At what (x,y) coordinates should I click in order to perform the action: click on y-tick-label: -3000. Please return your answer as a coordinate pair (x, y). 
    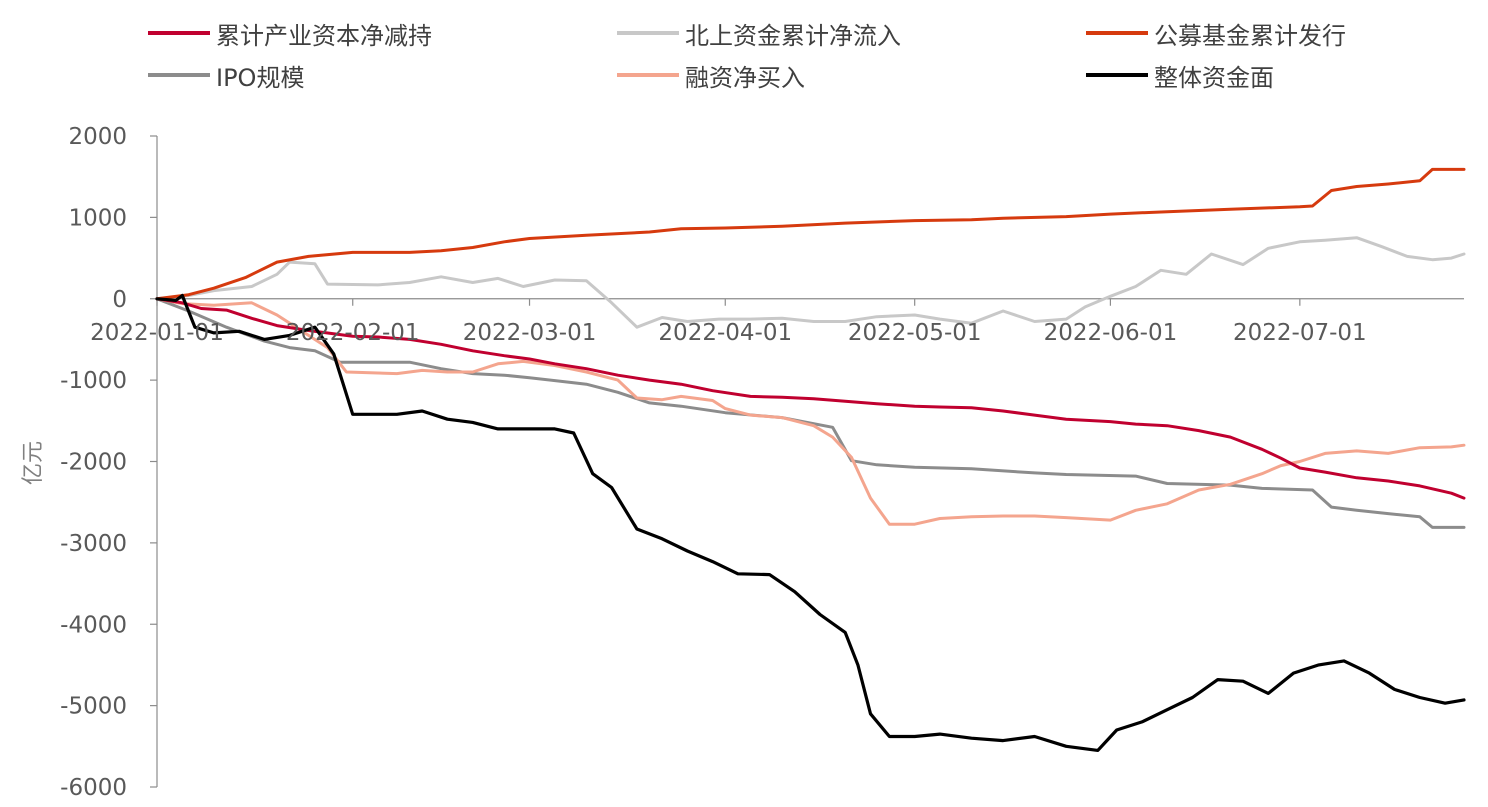
    Looking at the image, I should click on (93, 544).